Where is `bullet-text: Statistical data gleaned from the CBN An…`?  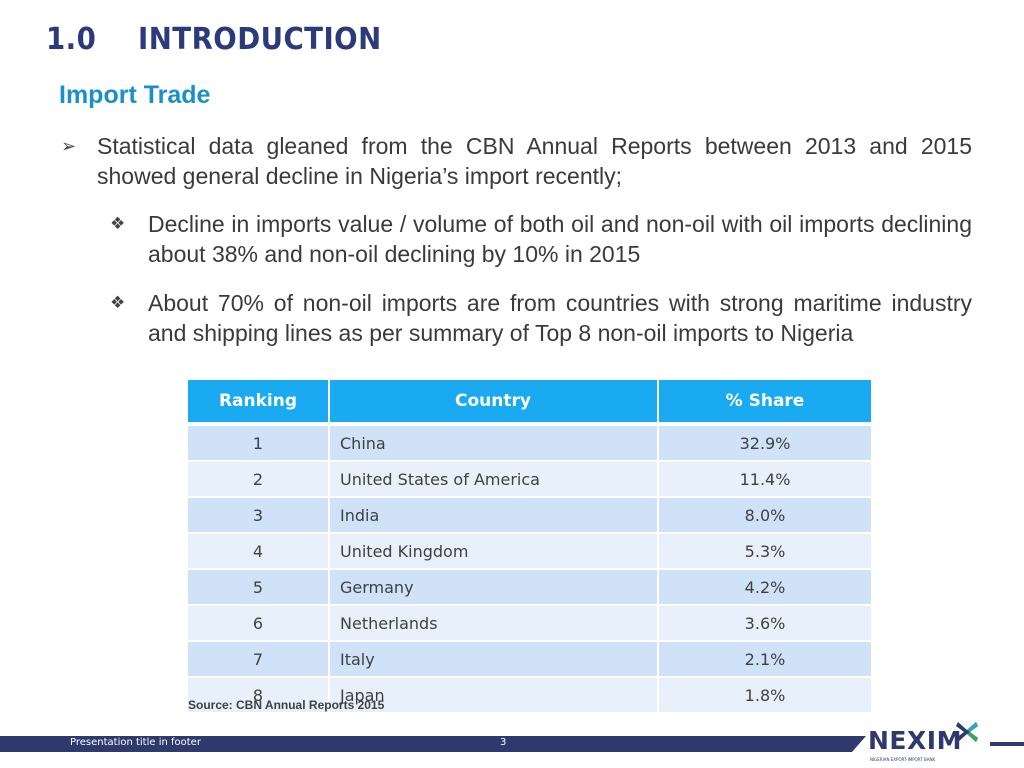 bullet-text: Statistical data gleaned from the CBN An… is located at coordinates (534, 161).